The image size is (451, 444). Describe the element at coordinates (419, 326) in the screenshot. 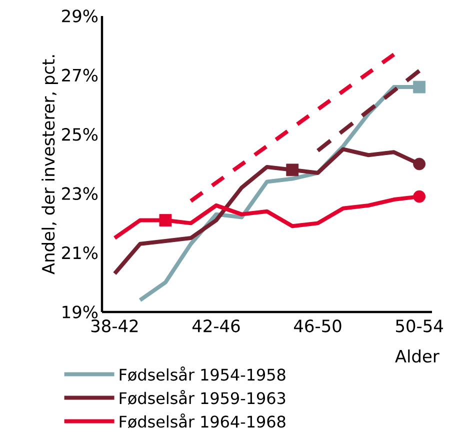

I see `x-tick-label: 50-54` at that location.